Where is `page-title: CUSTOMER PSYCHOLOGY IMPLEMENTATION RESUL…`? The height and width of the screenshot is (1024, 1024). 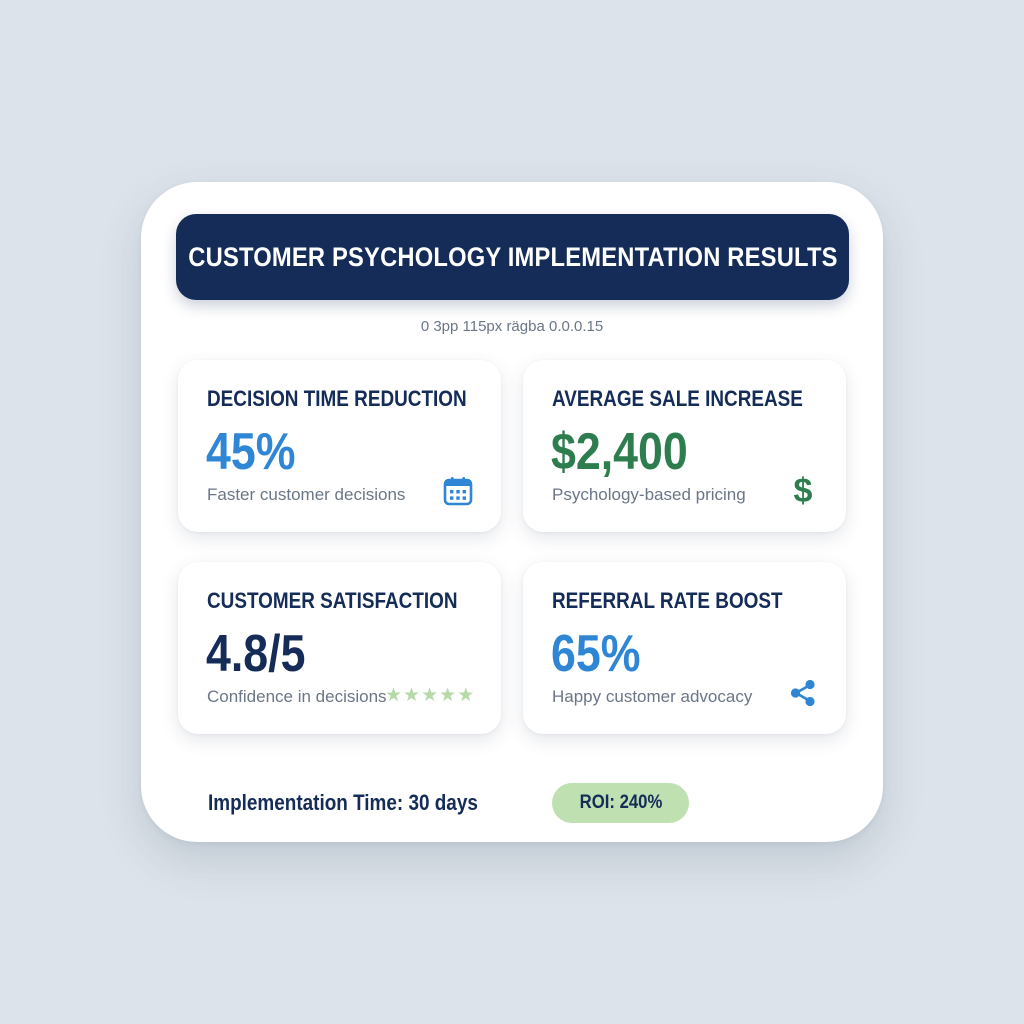 page-title: CUSTOMER PSYCHOLOGY IMPLEMENTATION RESUL… is located at coordinates (512, 256).